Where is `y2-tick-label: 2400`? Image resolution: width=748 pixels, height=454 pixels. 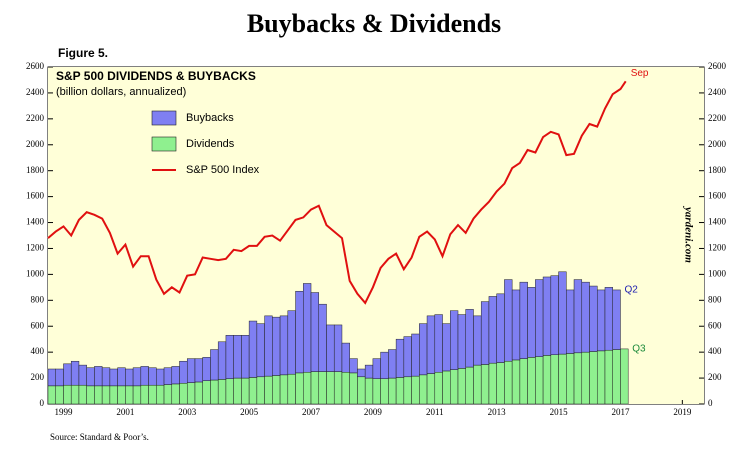
y2-tick-label: 2400 is located at coordinates (717, 92).